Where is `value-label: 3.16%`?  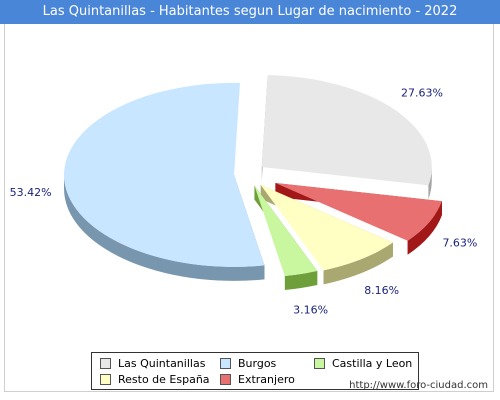
value-label: 3.16% is located at coordinates (310, 309).